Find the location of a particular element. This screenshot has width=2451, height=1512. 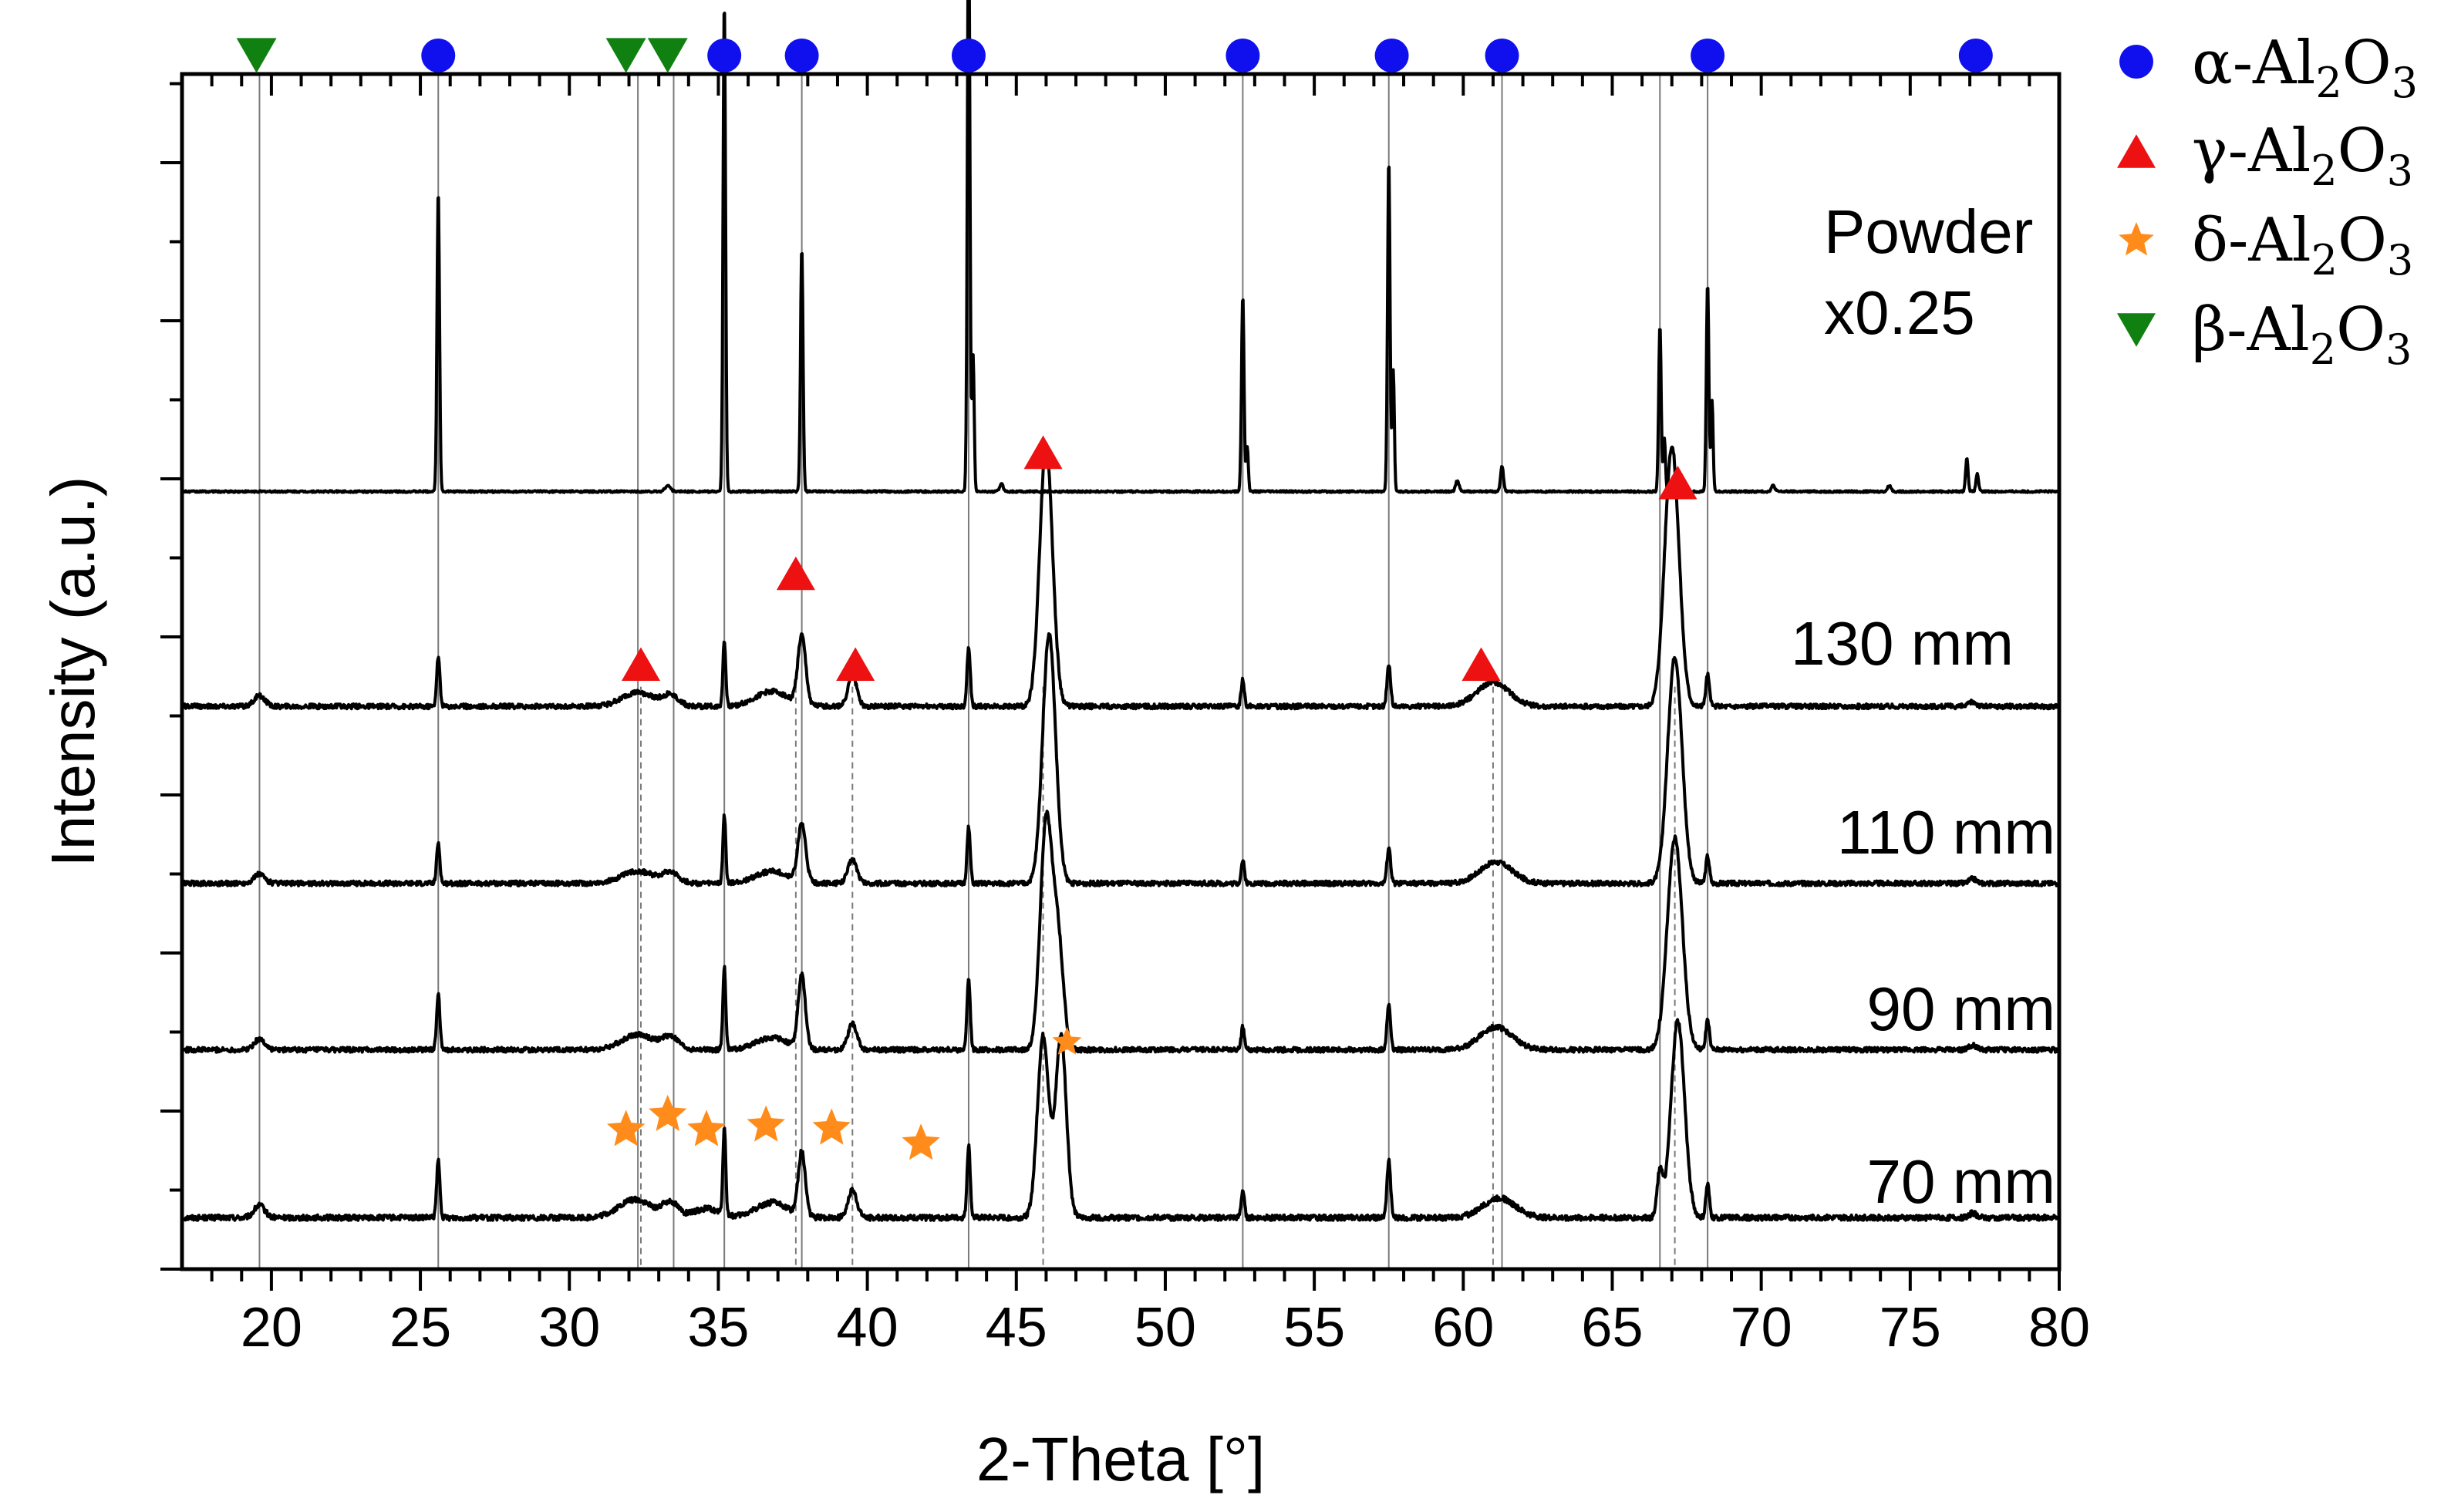

legend-triangle-up-icon is located at coordinates (2136, 151).